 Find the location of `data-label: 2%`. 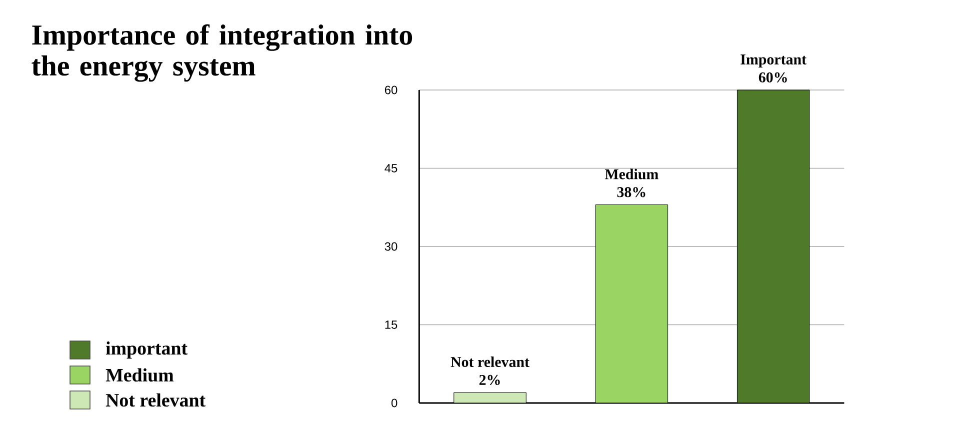

data-label: 2% is located at coordinates (489, 380).